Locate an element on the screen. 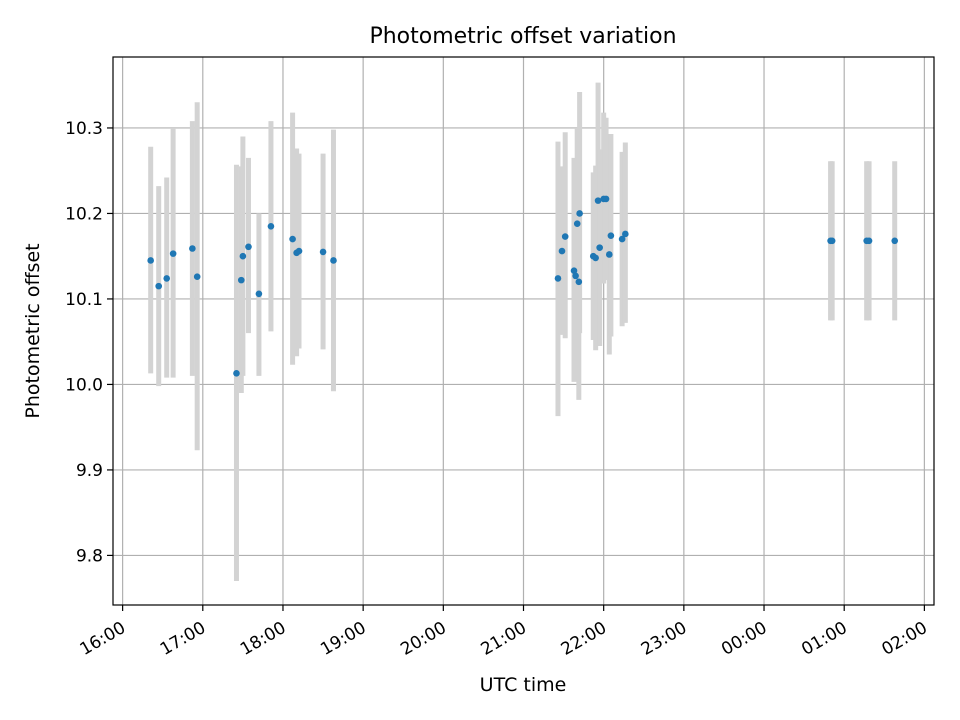  y-axis-label: Photometric offset is located at coordinates (33, 330).